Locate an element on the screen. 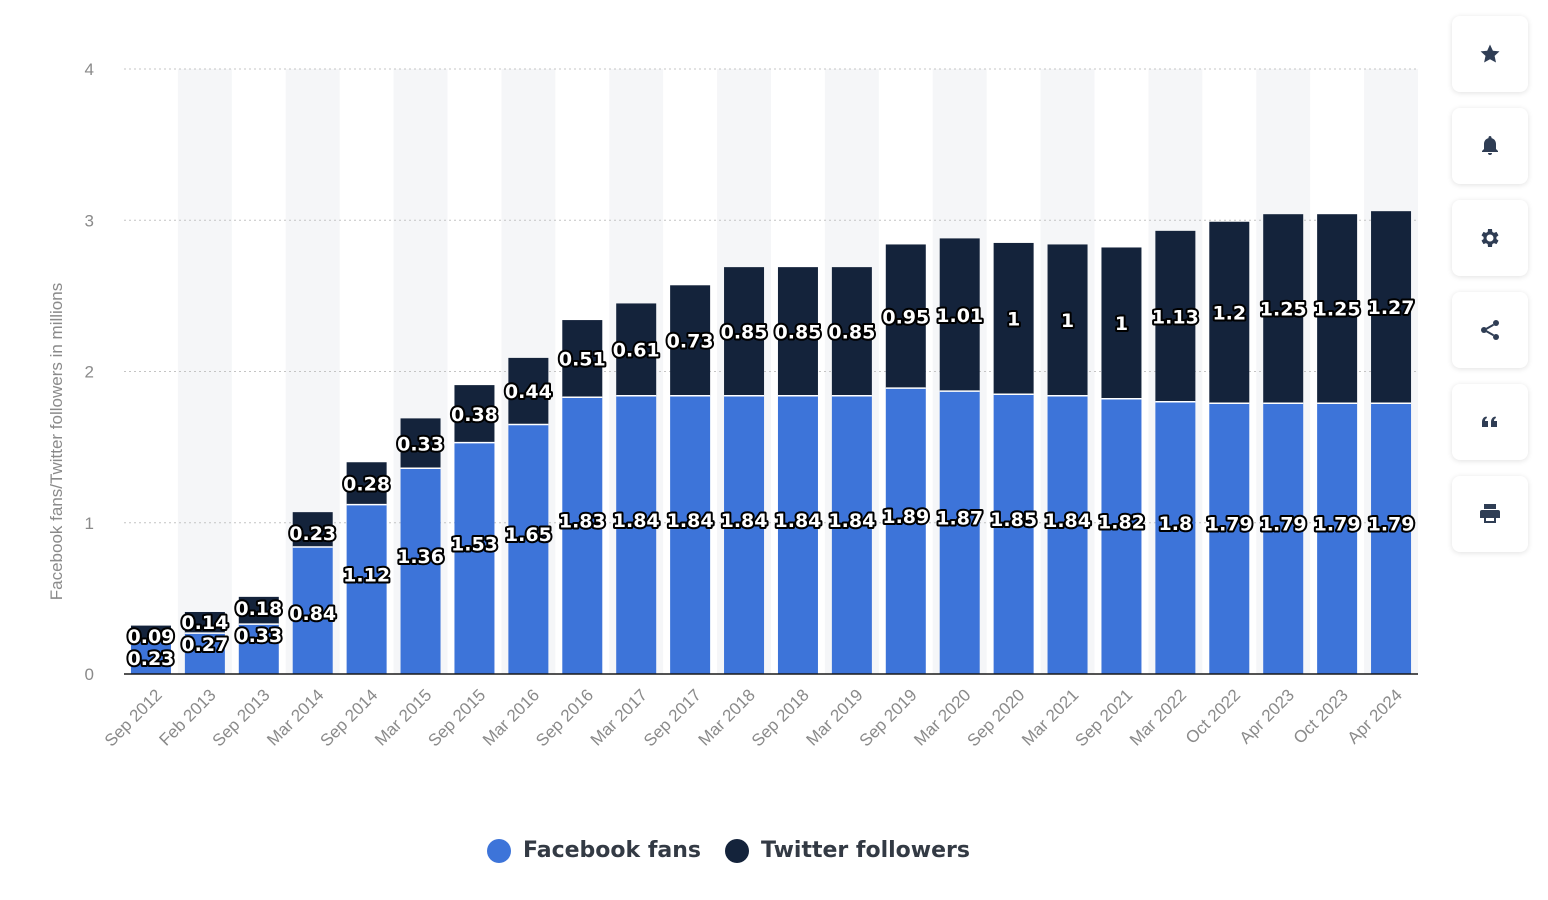  y-tick-label: 1 is located at coordinates (89, 523).